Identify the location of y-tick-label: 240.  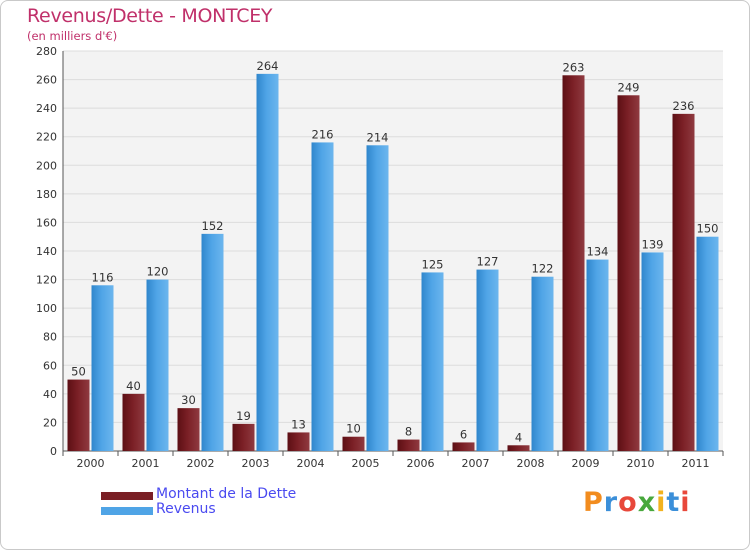
(46, 108).